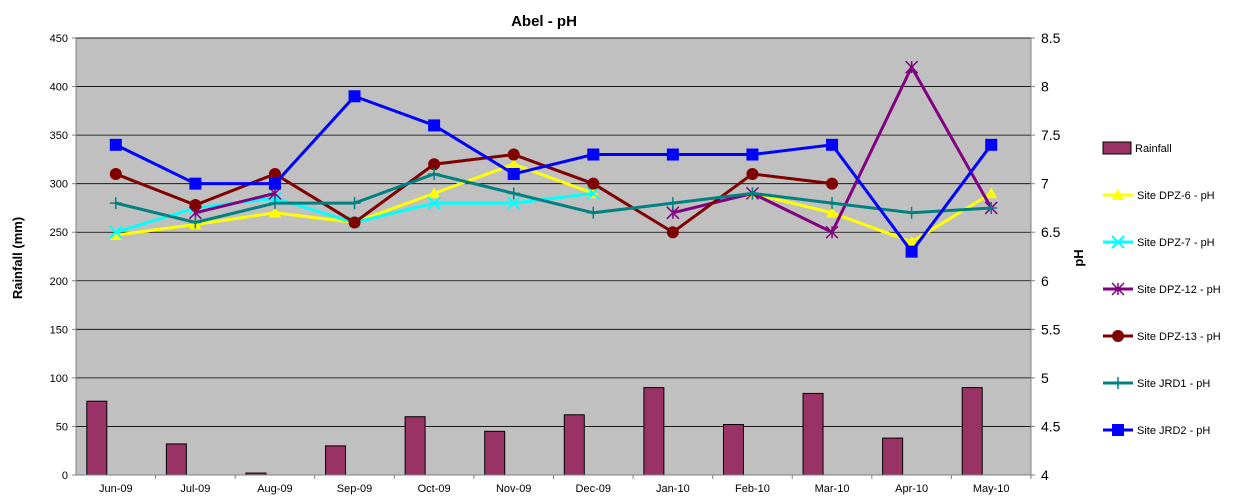 The image size is (1240, 501). What do you see at coordinates (274, 489) in the screenshot?
I see `x-tick-label: Aug-09` at bounding box center [274, 489].